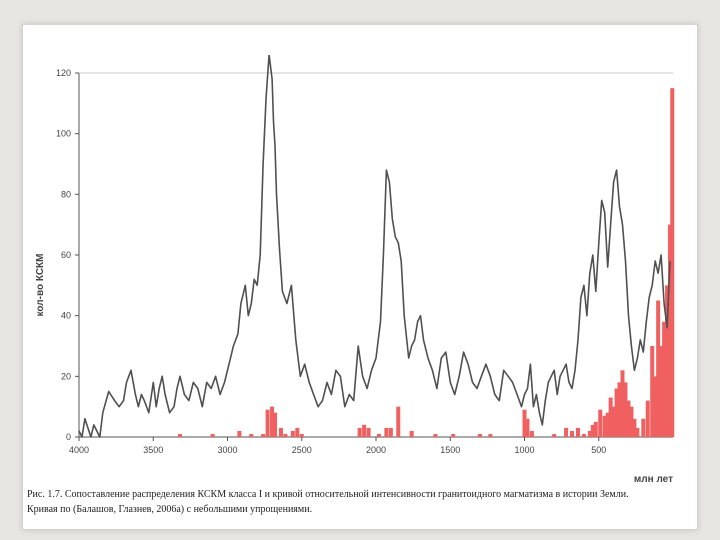  Describe the element at coordinates (66, 376) in the screenshot. I see `y-tick-label: 20` at that location.